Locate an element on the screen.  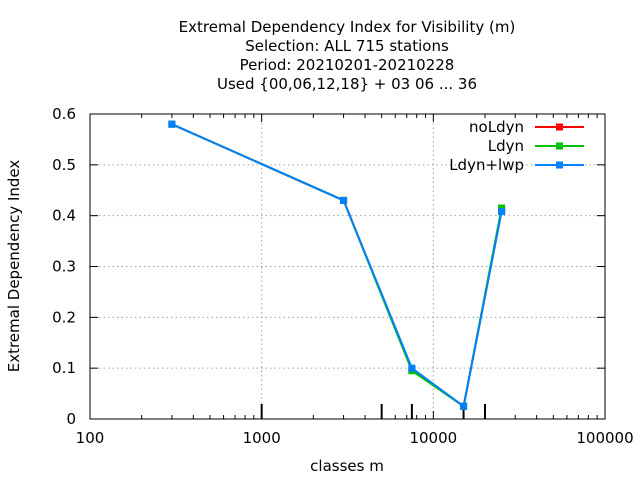
y-tick-label: 0.5 is located at coordinates (64, 165).